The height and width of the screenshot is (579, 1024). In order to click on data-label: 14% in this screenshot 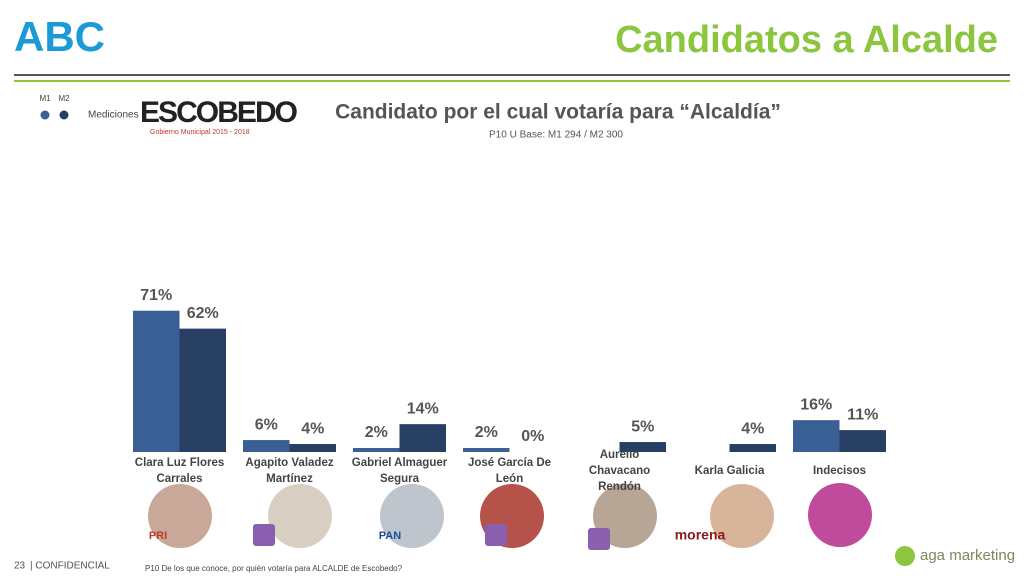, I will do `click(423, 408)`.